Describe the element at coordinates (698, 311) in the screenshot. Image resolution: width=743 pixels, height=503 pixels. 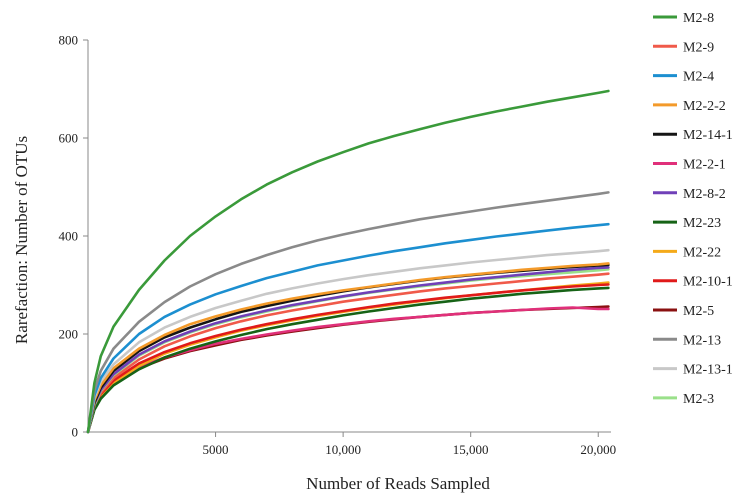
I see `legend-label-m2-5: M2-5` at that location.